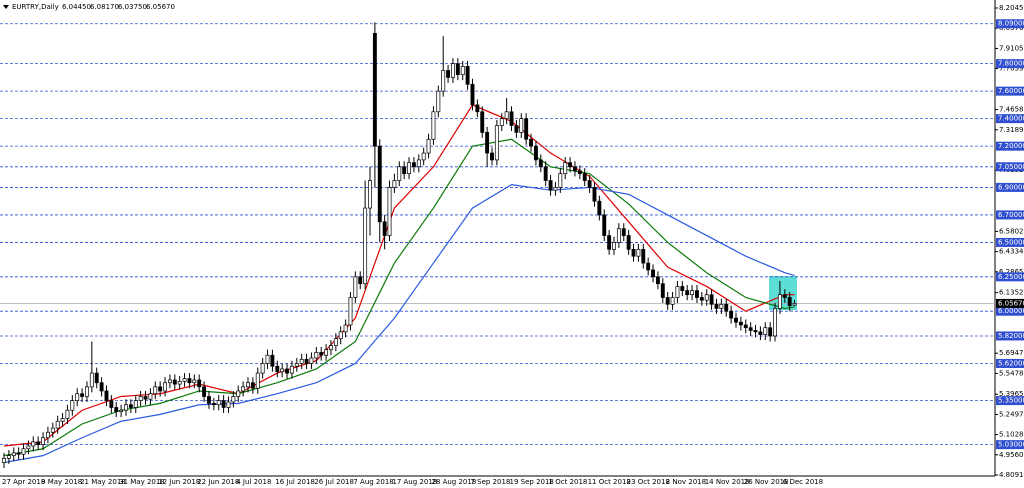 This screenshot has height=488, width=1024. I want to click on level-label: 6.90000, so click(1011, 187).